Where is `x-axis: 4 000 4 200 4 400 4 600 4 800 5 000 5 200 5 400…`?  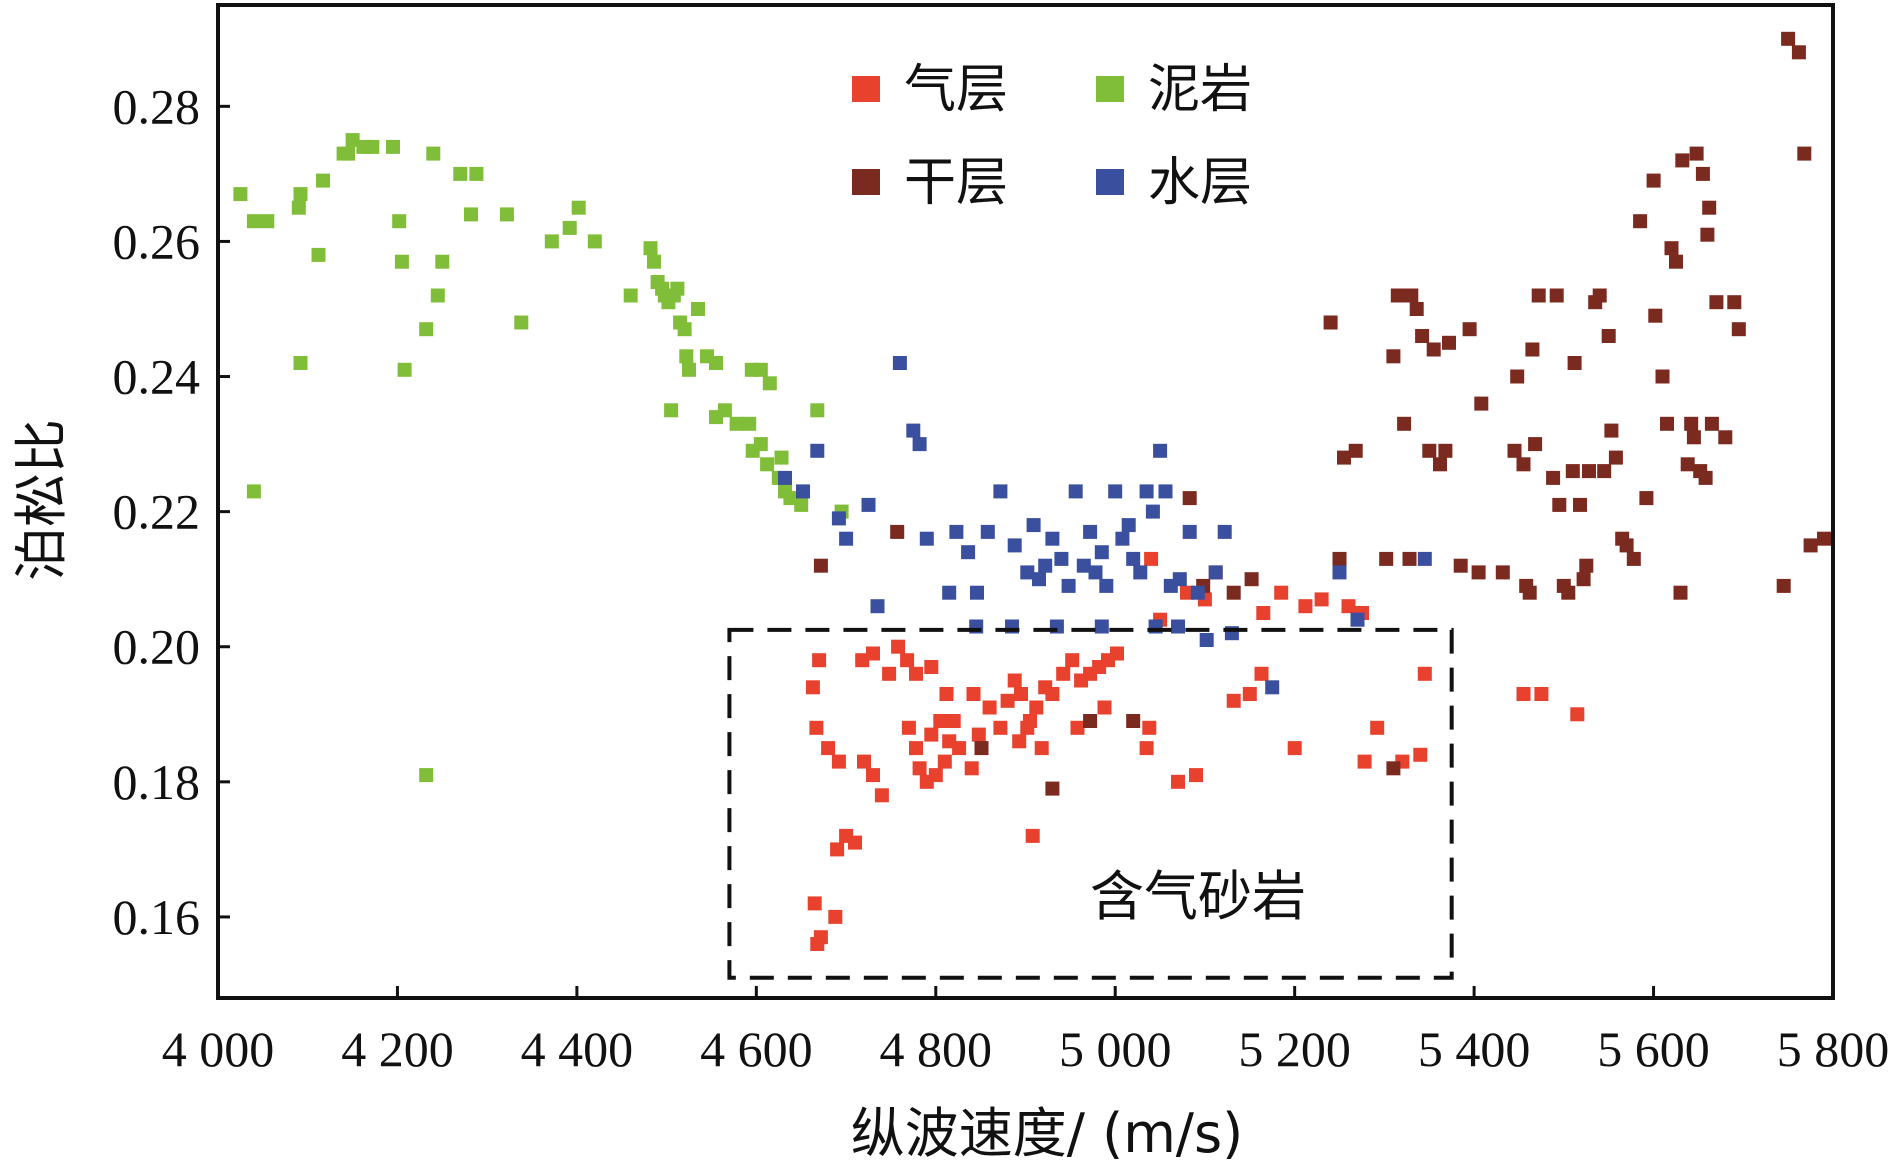 x-axis: 4 000 4 200 4 400 4 600 4 800 5 000 5 200 5 400… is located at coordinates (1025, 1031).